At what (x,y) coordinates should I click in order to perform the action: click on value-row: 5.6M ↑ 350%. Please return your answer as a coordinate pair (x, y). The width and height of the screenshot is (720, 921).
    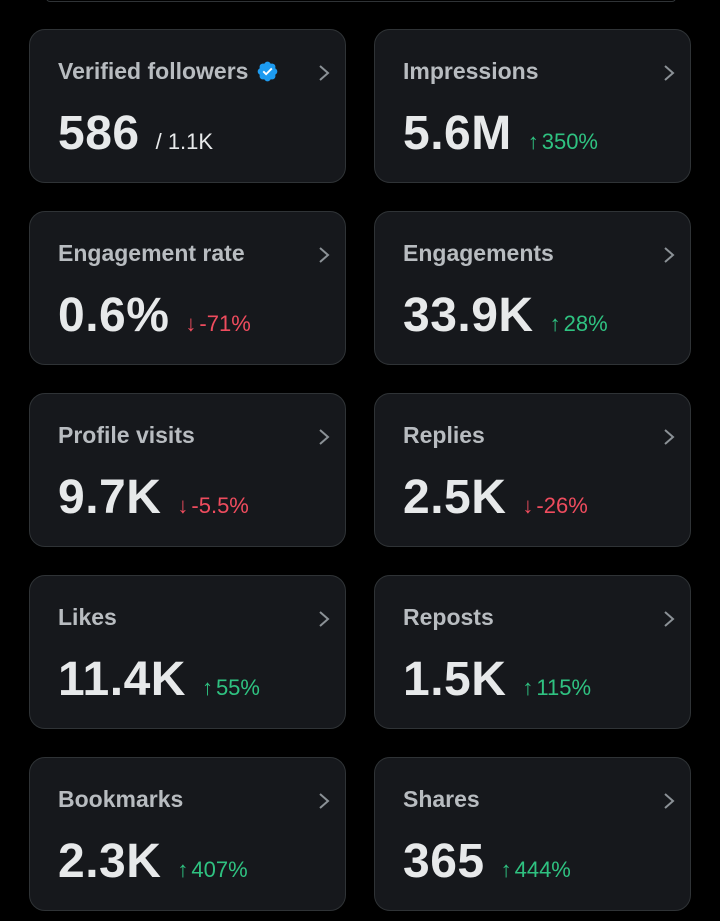
    Looking at the image, I should click on (500, 133).